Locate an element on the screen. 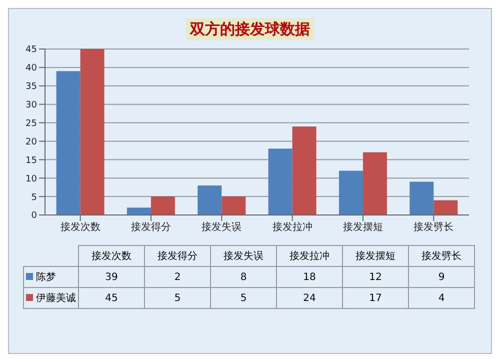  y-tick-label: 10 is located at coordinates (32, 179).